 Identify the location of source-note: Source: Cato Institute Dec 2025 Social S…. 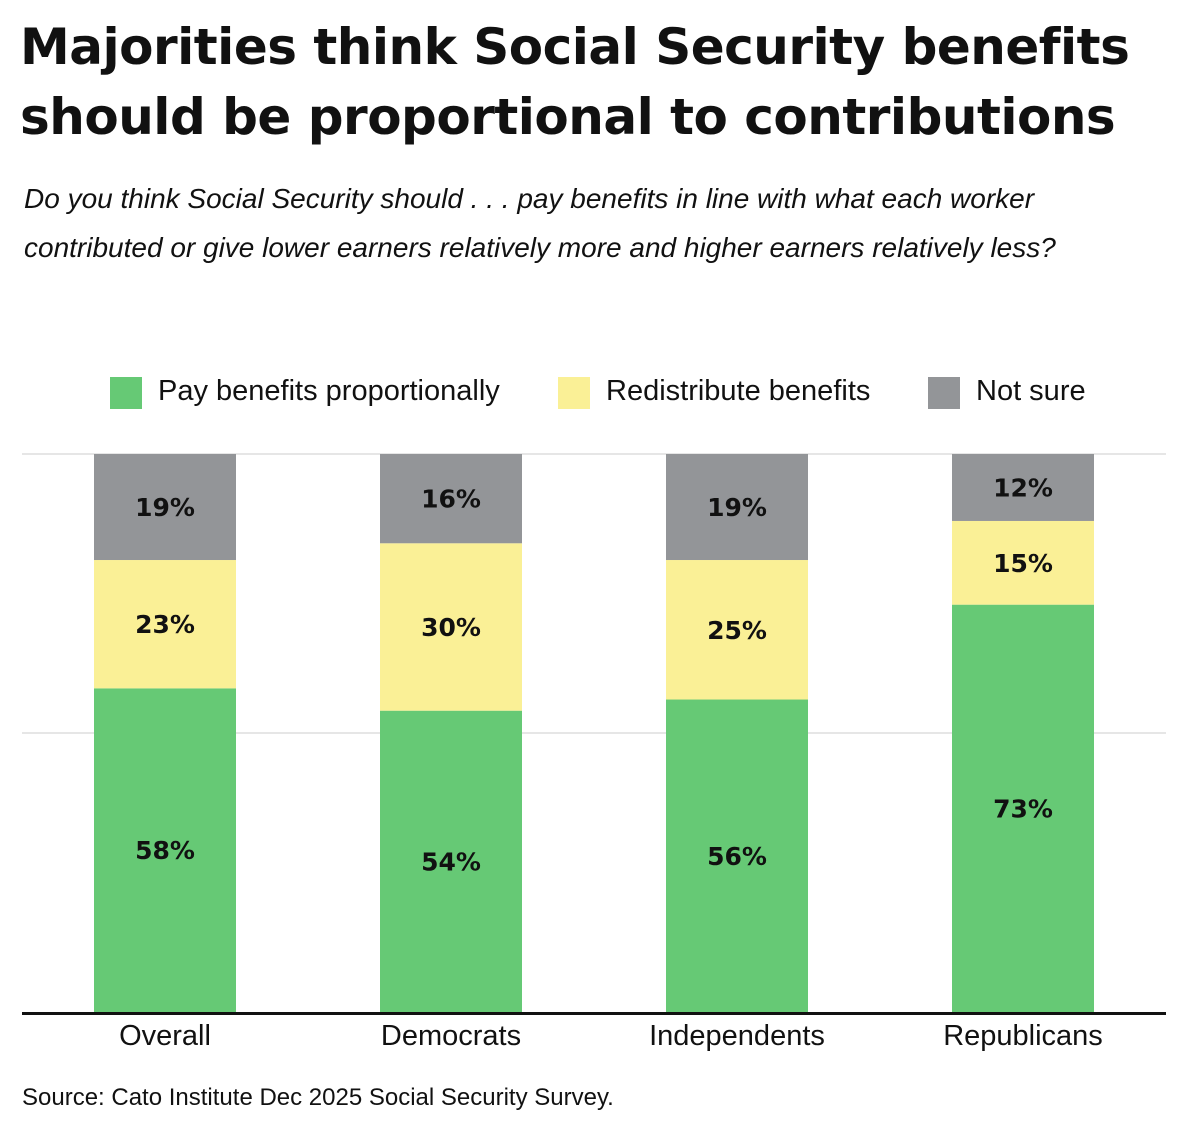
(318, 1097).